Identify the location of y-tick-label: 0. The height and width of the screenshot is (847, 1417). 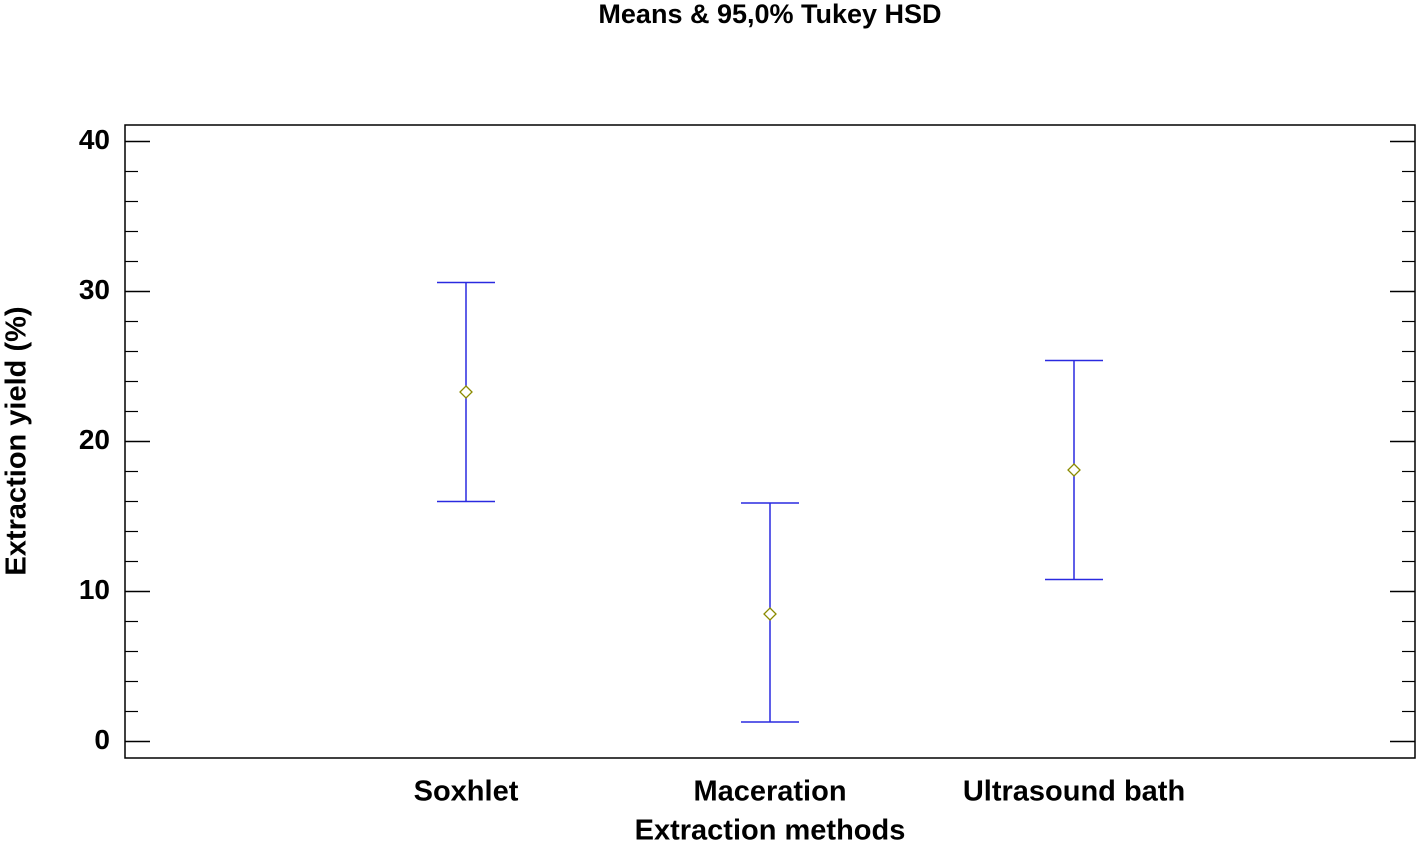
(102, 739).